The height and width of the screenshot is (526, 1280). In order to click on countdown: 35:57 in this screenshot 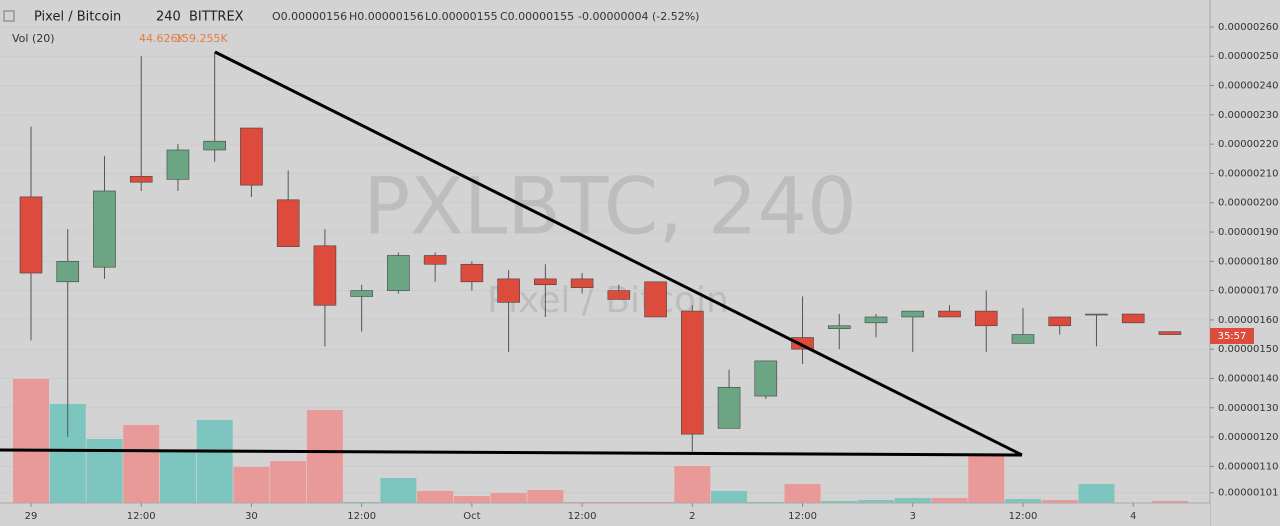, I will do `click(1232, 336)`.